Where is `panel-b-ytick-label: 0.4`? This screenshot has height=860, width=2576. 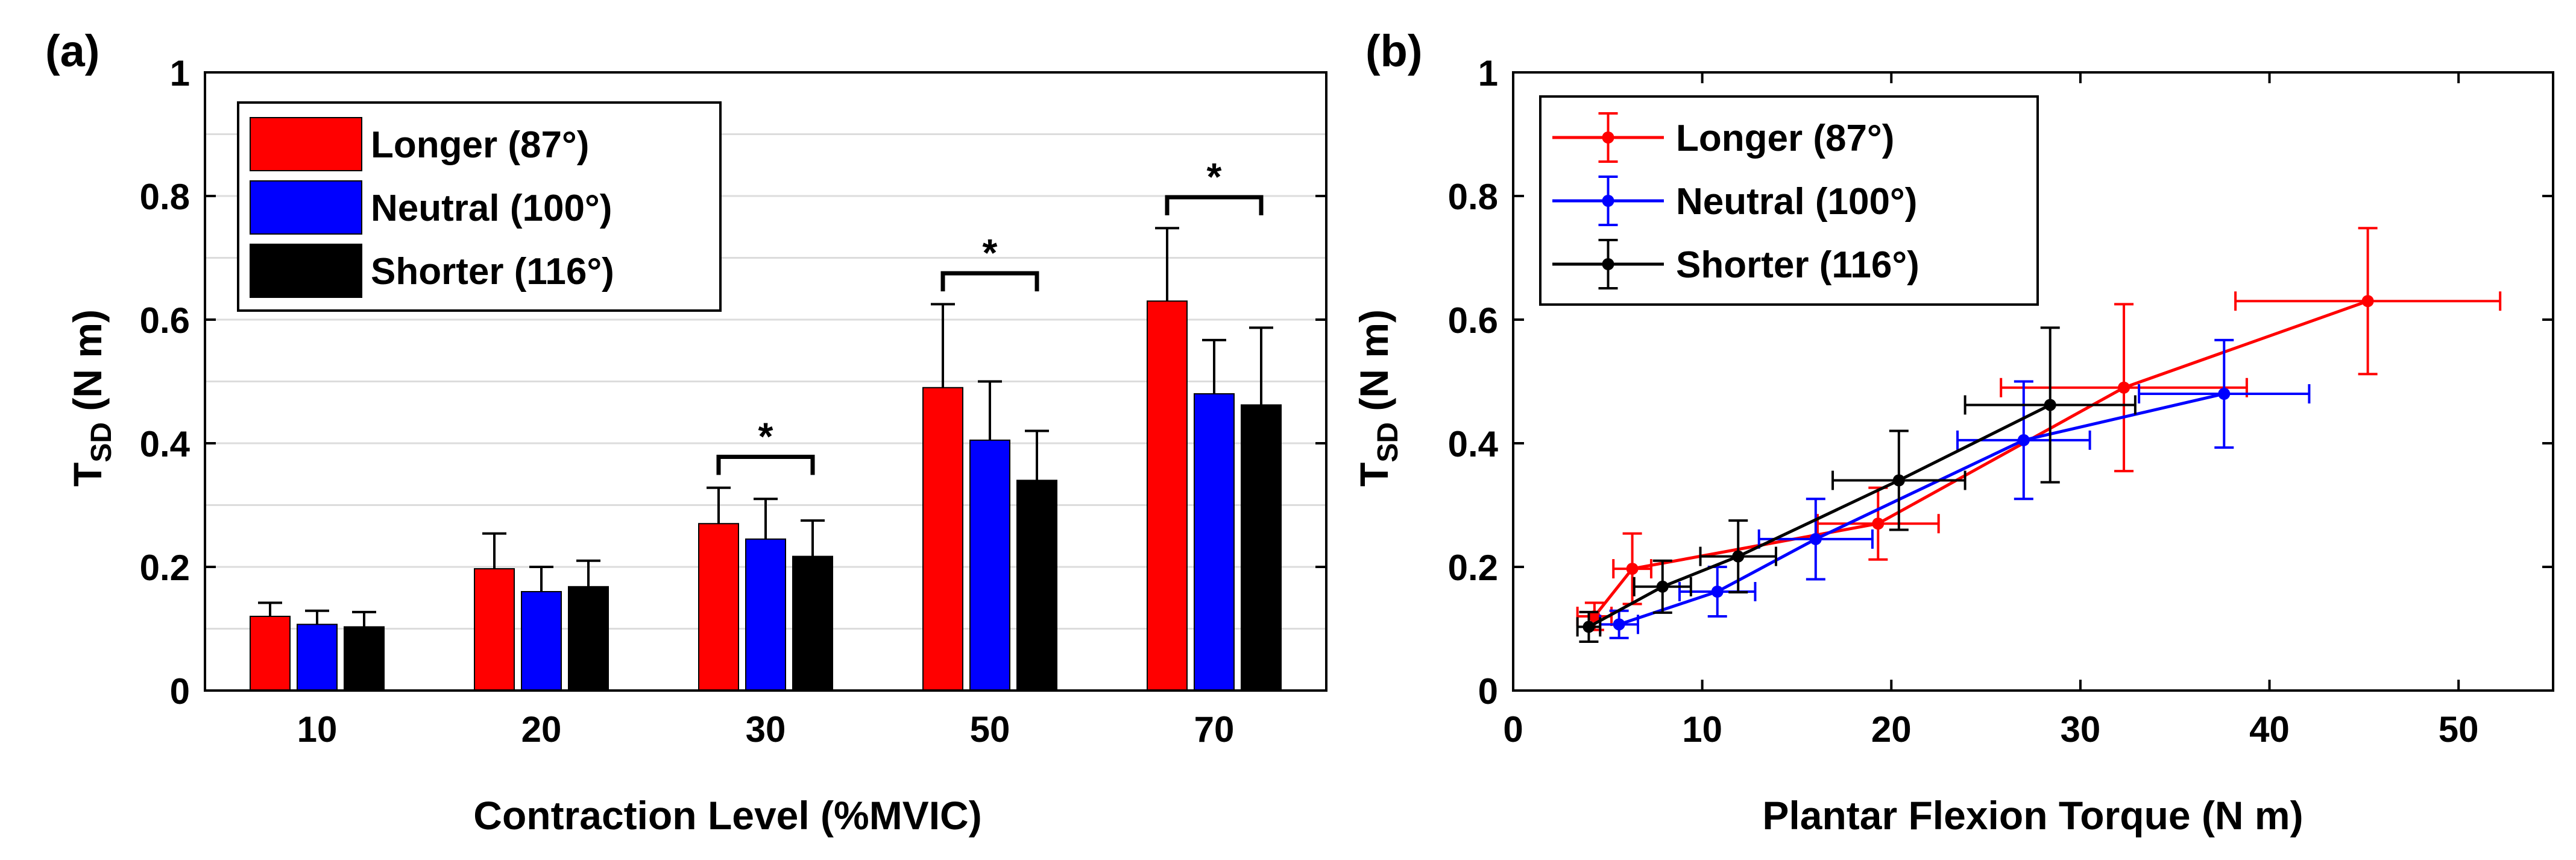 panel-b-ytick-label: 0.4 is located at coordinates (1473, 444).